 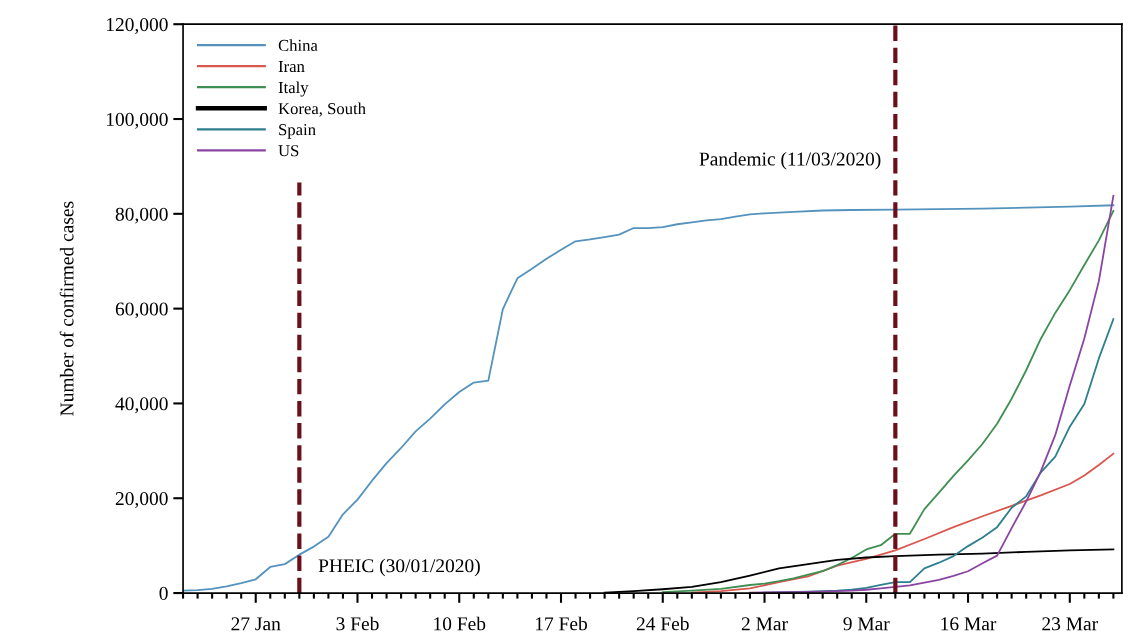 I want to click on y-tick-label: 80,000, so click(x=141, y=215).